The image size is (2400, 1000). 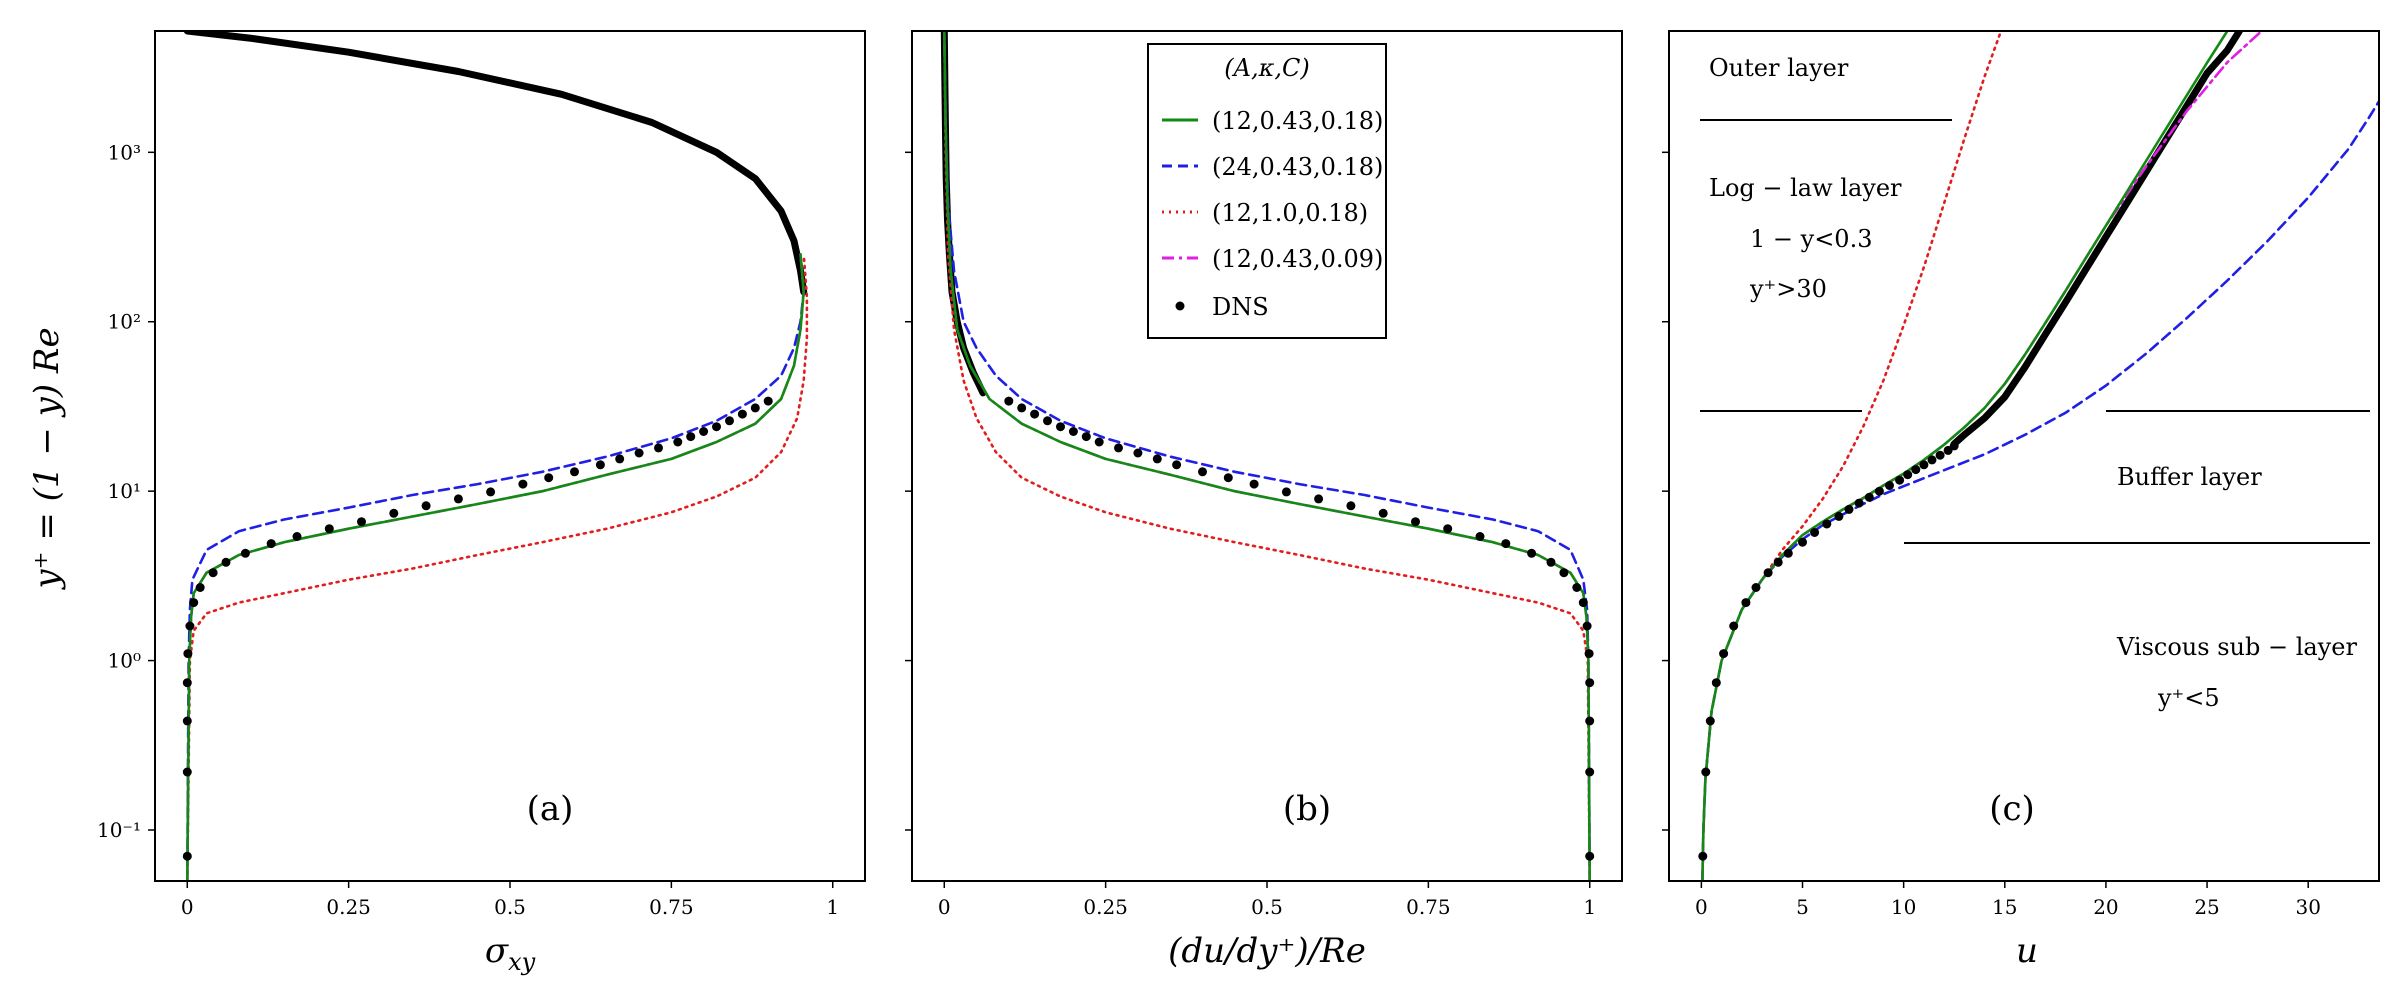 I want to click on y-tick-label: 10³, so click(x=124, y=152).